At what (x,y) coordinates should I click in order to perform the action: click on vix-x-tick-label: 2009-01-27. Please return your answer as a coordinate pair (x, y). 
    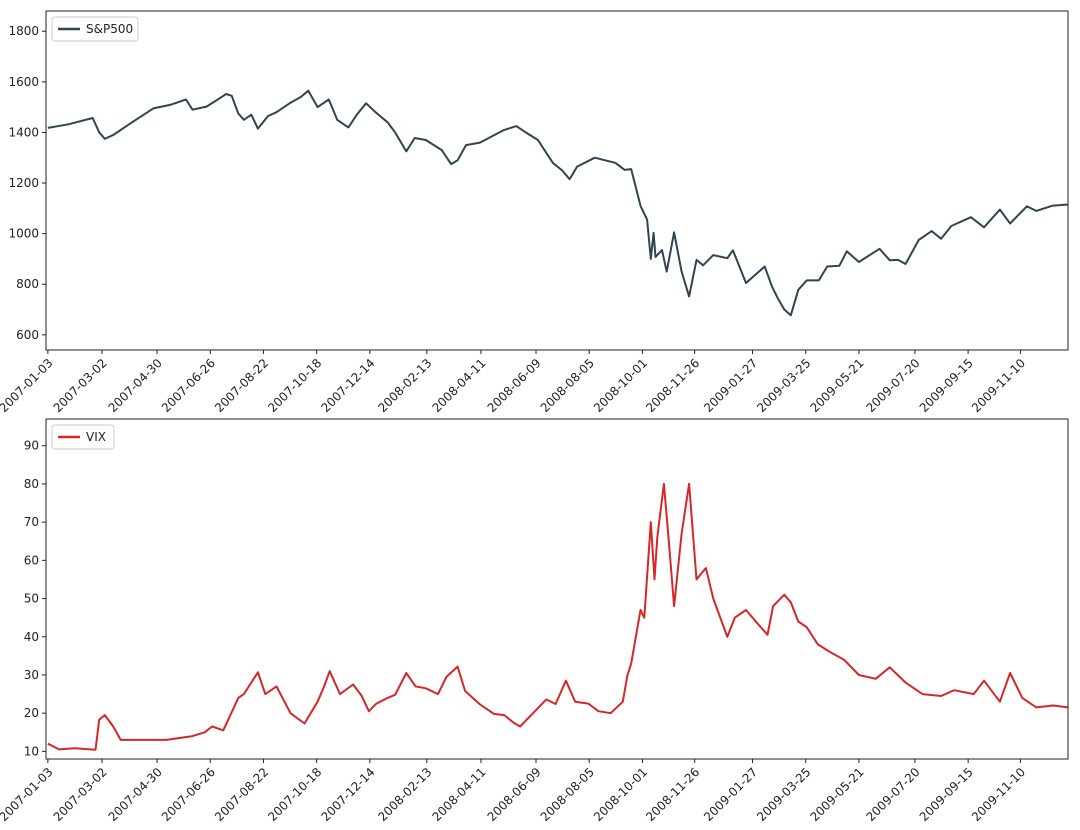
    Looking at the image, I should click on (730, 794).